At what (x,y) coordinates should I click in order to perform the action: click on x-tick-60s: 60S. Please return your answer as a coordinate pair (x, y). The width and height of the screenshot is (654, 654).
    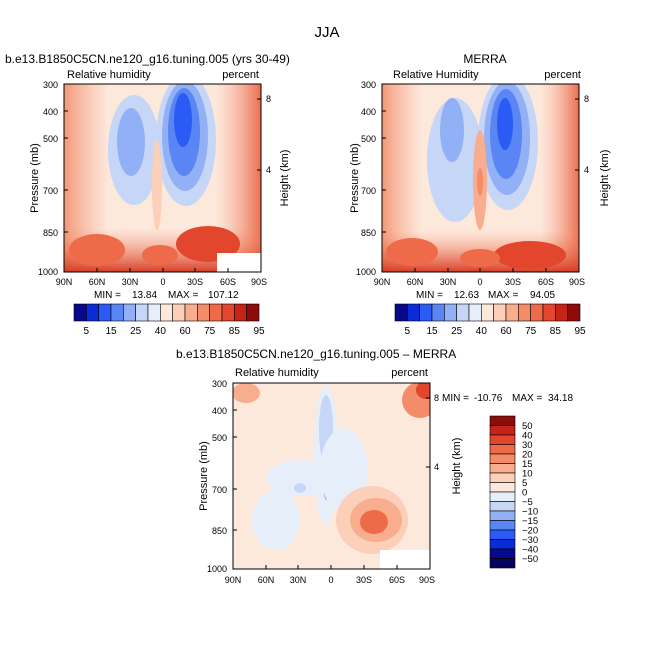
    Looking at the image, I should click on (397, 580).